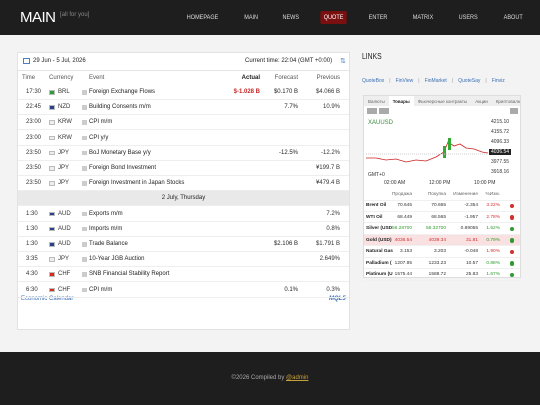  What do you see at coordinates (481, 101) in the screenshot?
I see `widget-tab: Акции` at bounding box center [481, 101].